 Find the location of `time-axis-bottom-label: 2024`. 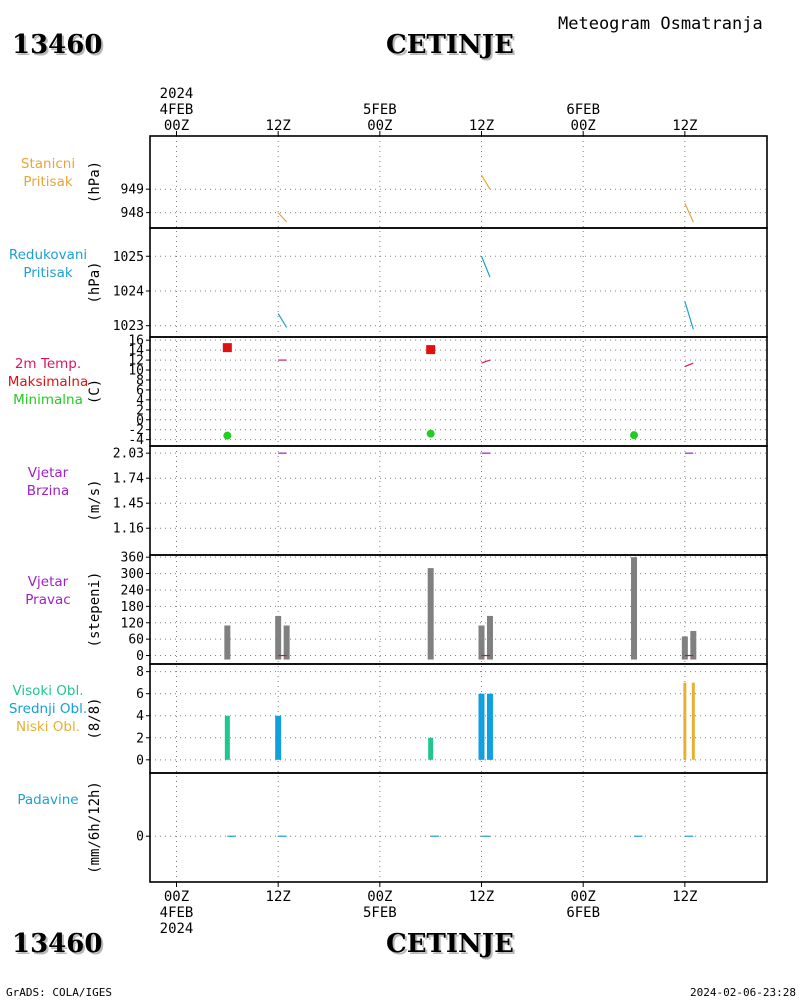

time-axis-bottom-label: 2024 is located at coordinates (177, 929).